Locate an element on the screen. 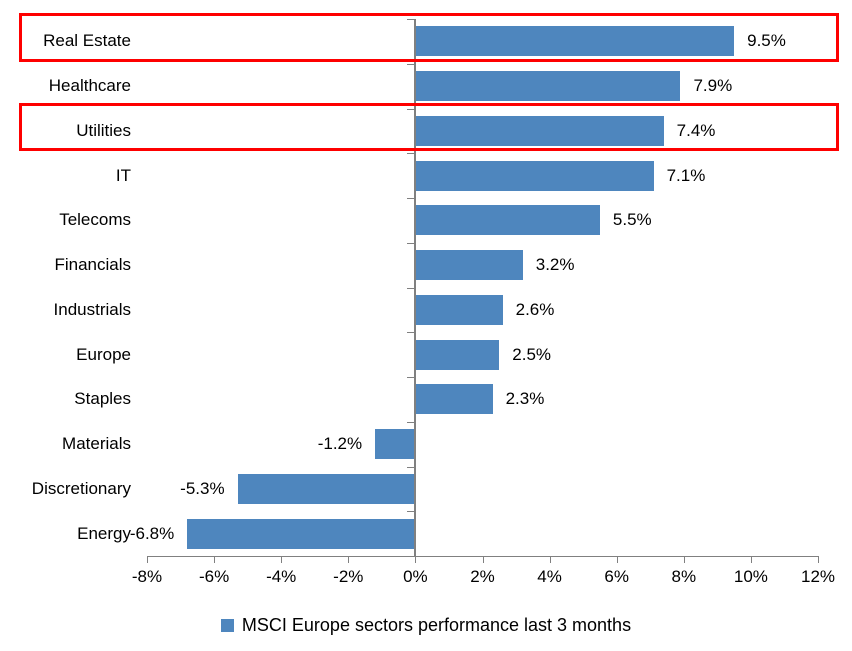 Image resolution: width=852 pixels, height=651 pixels. x-tick-label: 10% is located at coordinates (750, 576).